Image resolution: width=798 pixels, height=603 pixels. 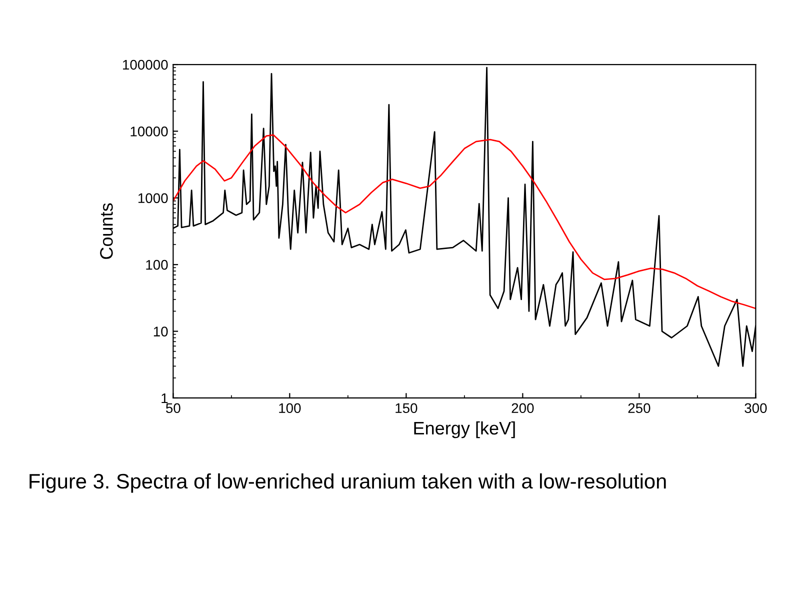 I want to click on y-tick-label: 10, so click(x=161, y=331).